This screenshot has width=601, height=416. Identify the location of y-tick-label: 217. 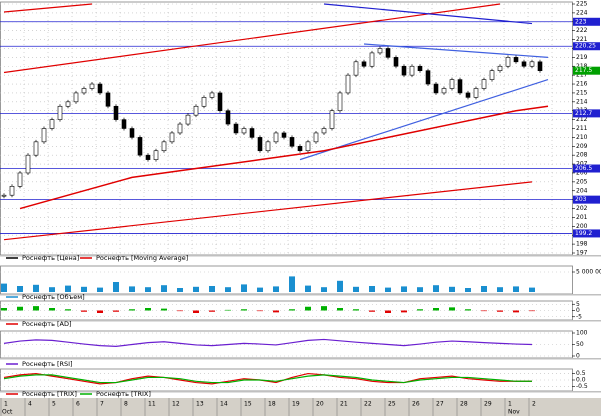
(582, 75).